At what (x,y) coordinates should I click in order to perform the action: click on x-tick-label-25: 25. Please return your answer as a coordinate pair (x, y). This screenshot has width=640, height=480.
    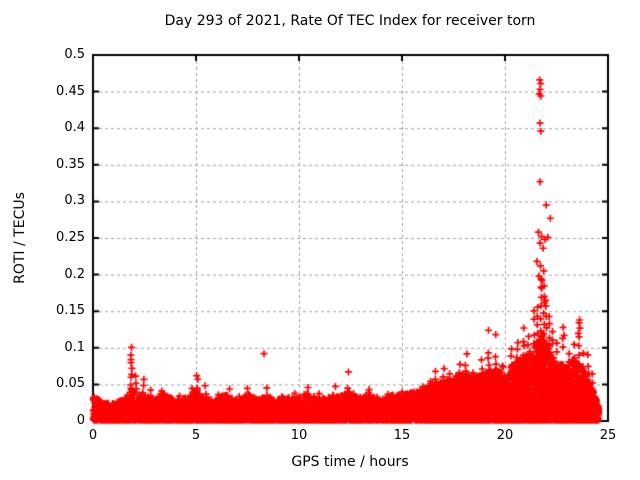
    Looking at the image, I should click on (608, 435).